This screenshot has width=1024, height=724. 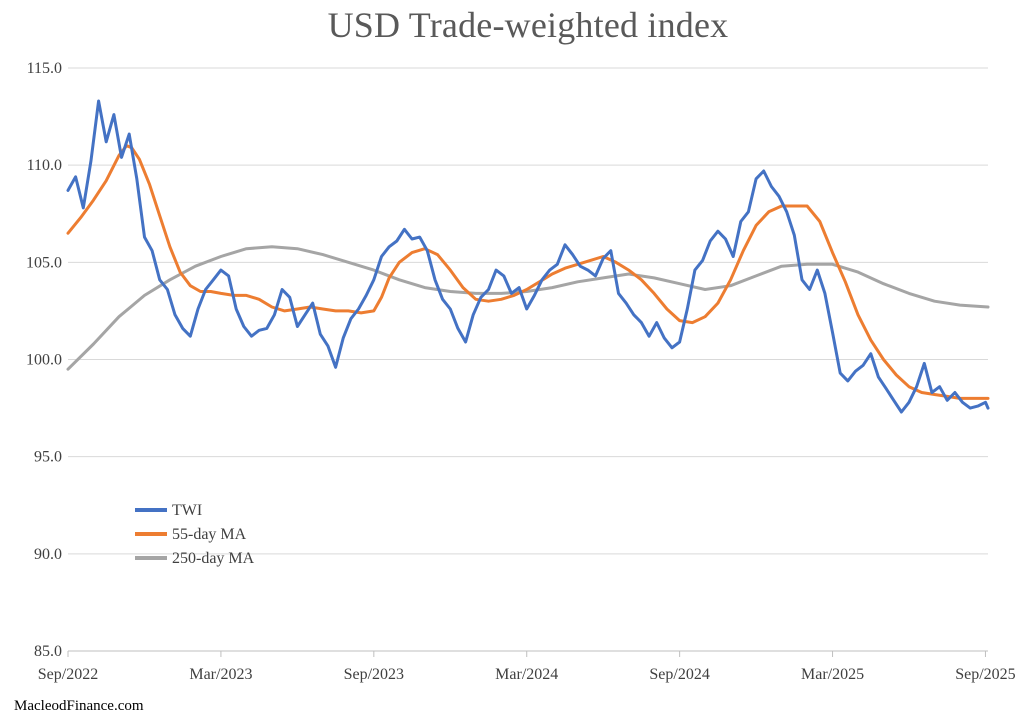 What do you see at coordinates (187, 510) in the screenshot?
I see `legend-label: TWI` at bounding box center [187, 510].